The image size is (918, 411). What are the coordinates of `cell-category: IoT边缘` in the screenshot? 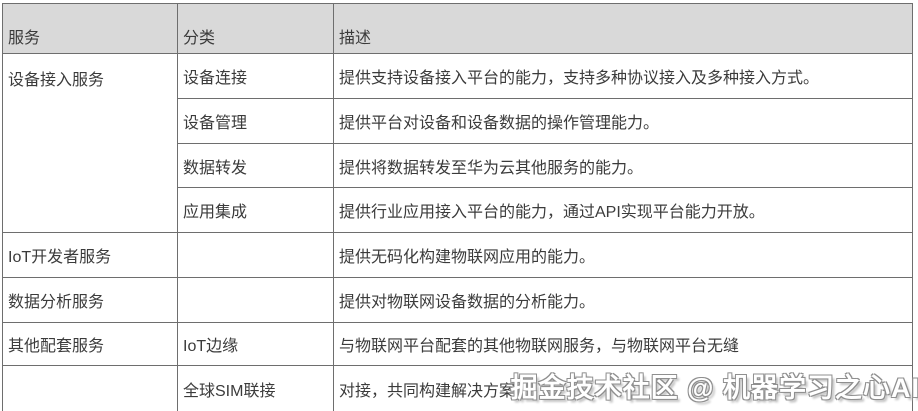 It's located at (255, 344).